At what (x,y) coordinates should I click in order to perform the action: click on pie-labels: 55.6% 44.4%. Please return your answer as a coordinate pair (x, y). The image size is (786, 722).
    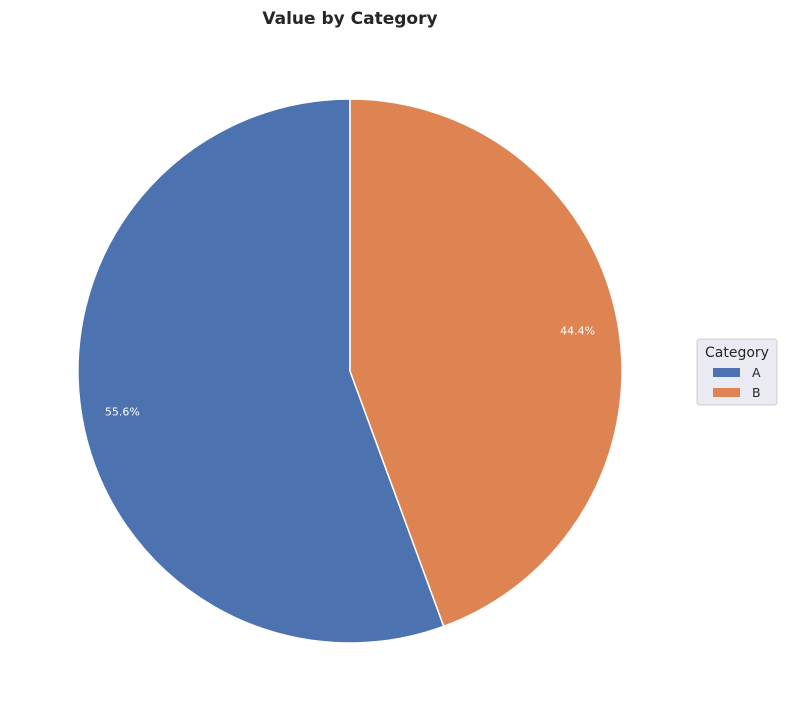
    Looking at the image, I should click on (350, 372).